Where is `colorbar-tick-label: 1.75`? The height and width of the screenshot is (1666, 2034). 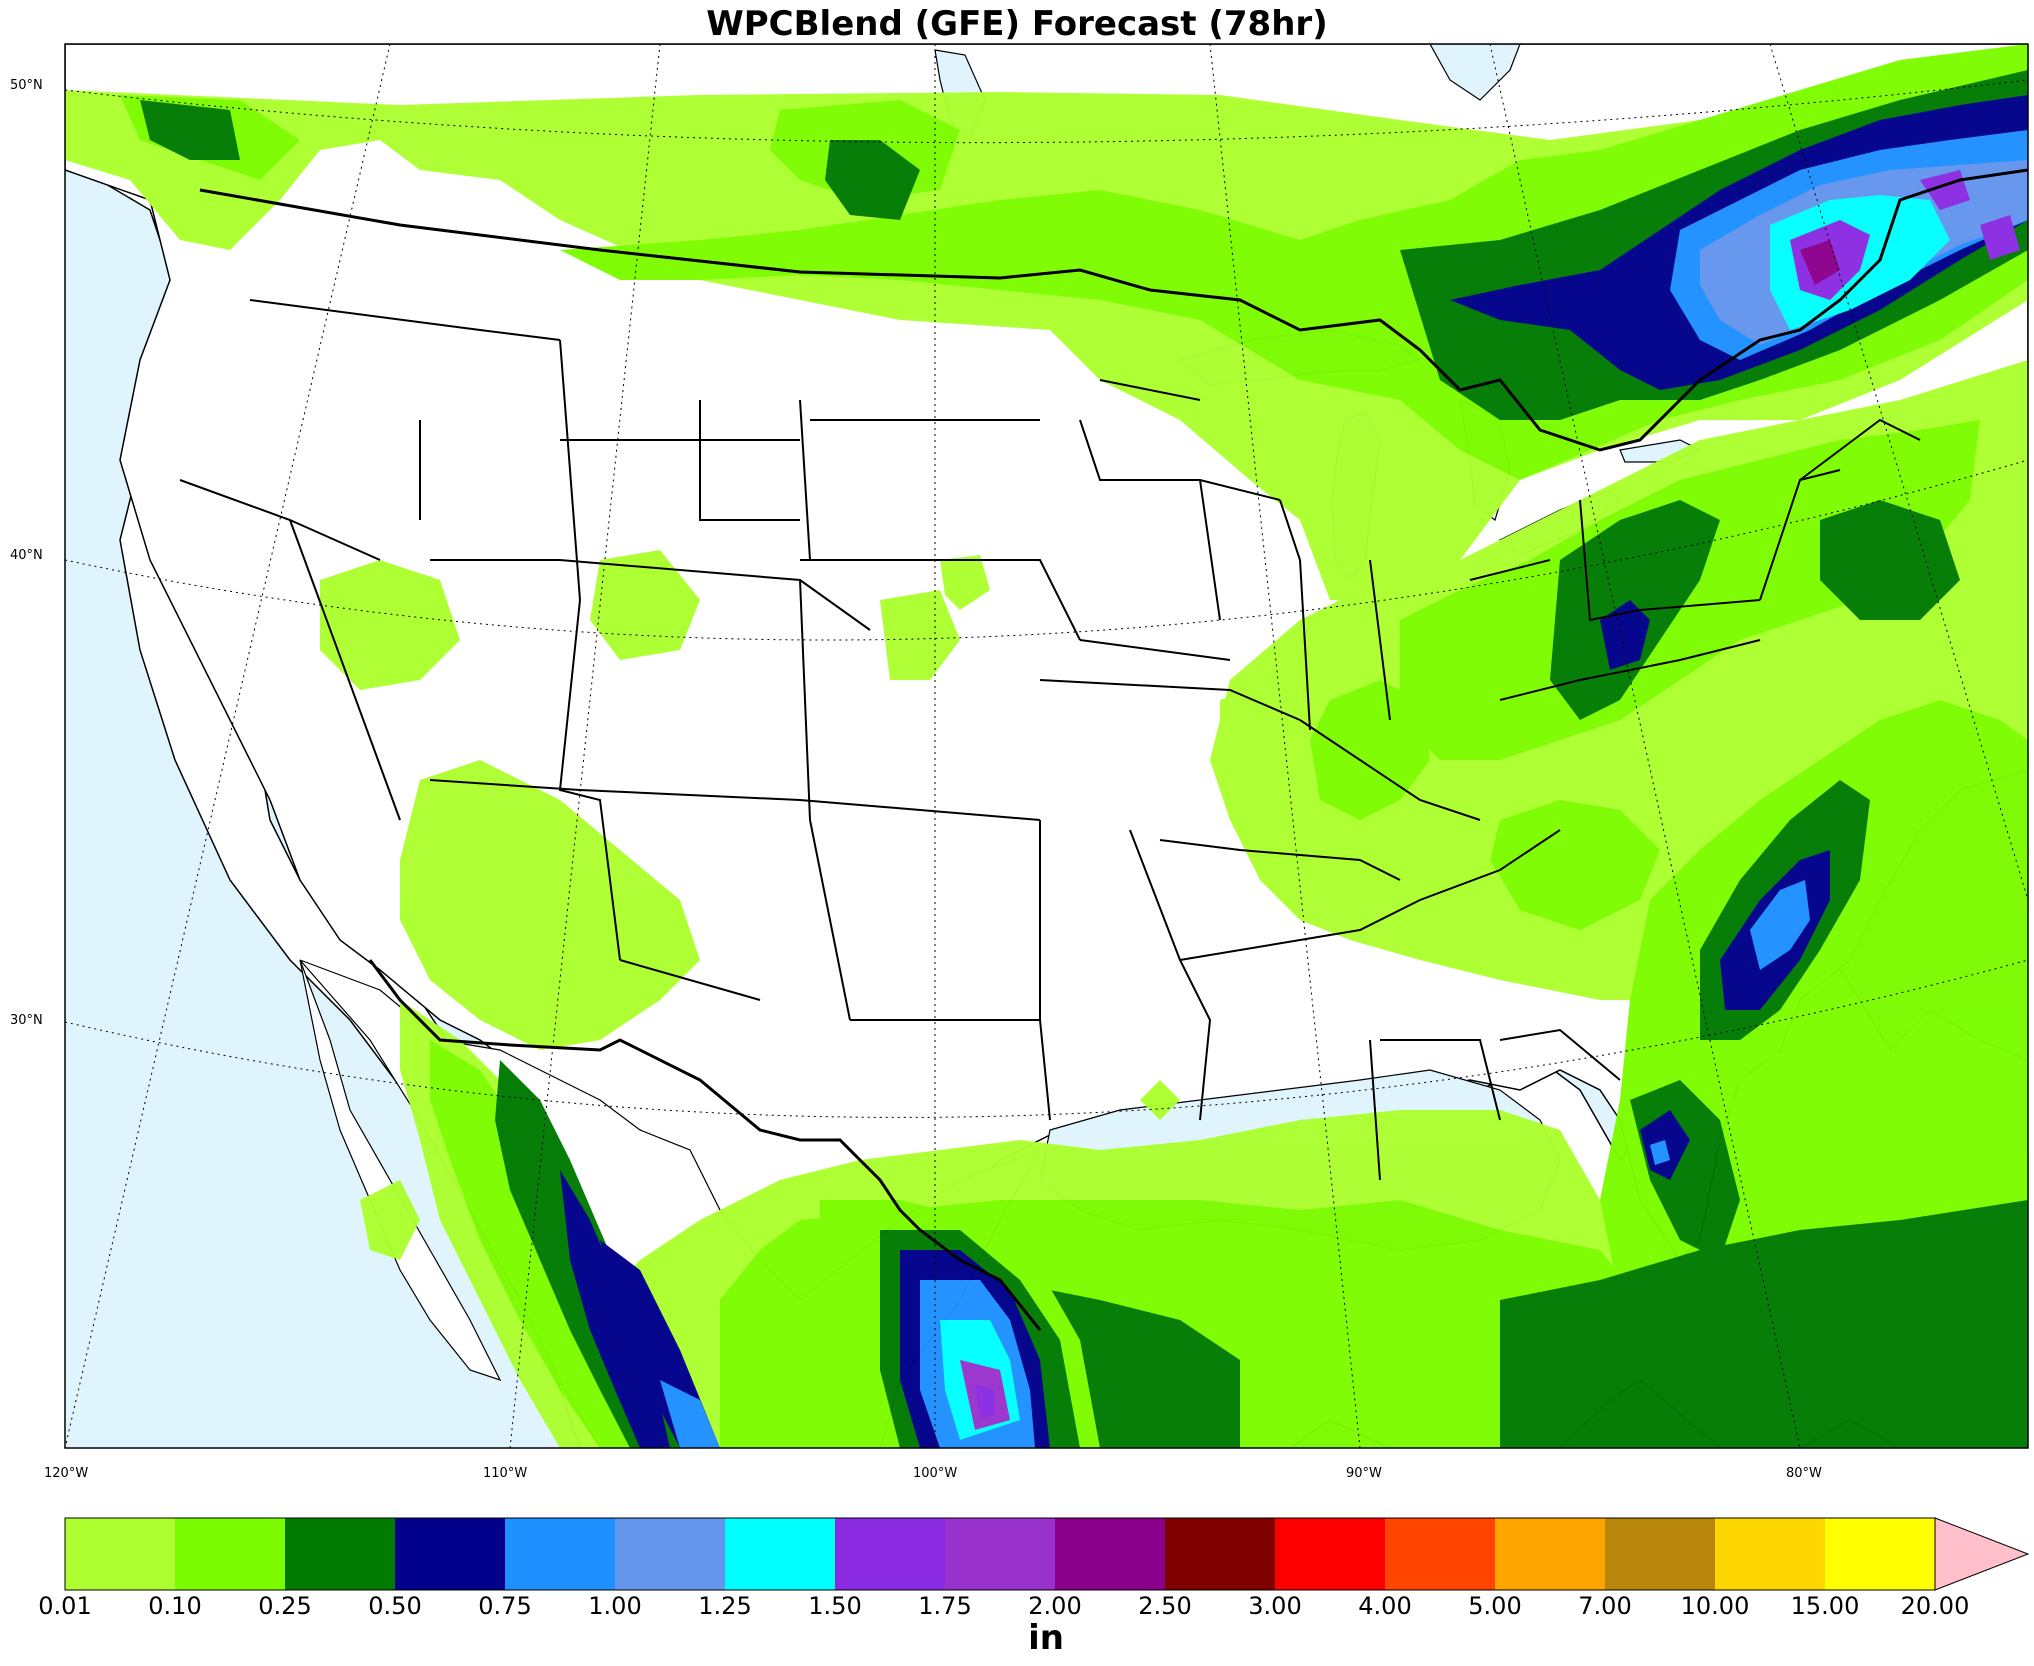 colorbar-tick-label: 1.75 is located at coordinates (945, 1606).